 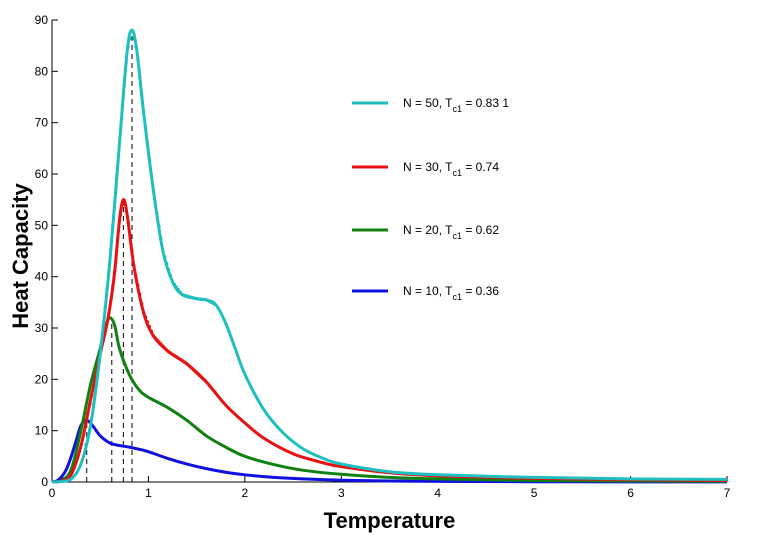 What do you see at coordinates (42, 225) in the screenshot?
I see `y-tick-label: 50` at bounding box center [42, 225].